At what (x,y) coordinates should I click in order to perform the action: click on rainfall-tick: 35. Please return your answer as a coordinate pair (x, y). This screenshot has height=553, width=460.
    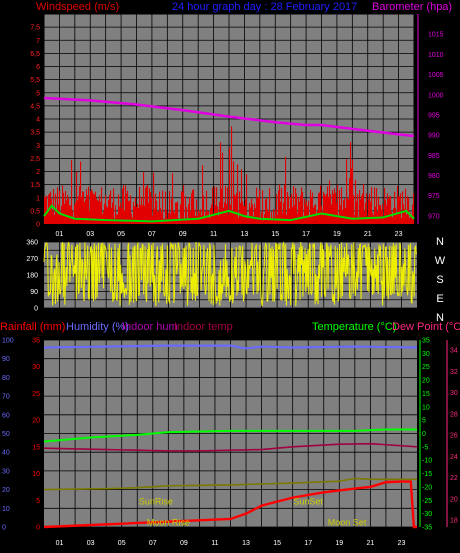
    Looking at the image, I should click on (36, 341).